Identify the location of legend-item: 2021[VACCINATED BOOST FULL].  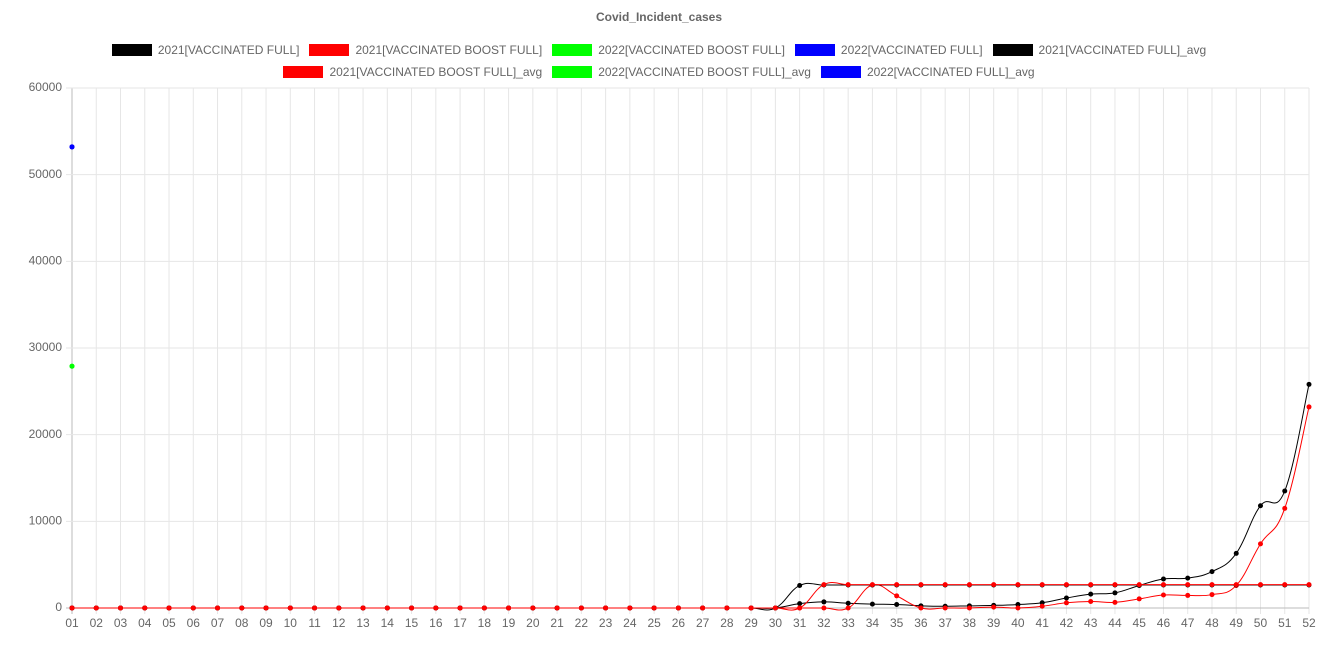
(425, 50).